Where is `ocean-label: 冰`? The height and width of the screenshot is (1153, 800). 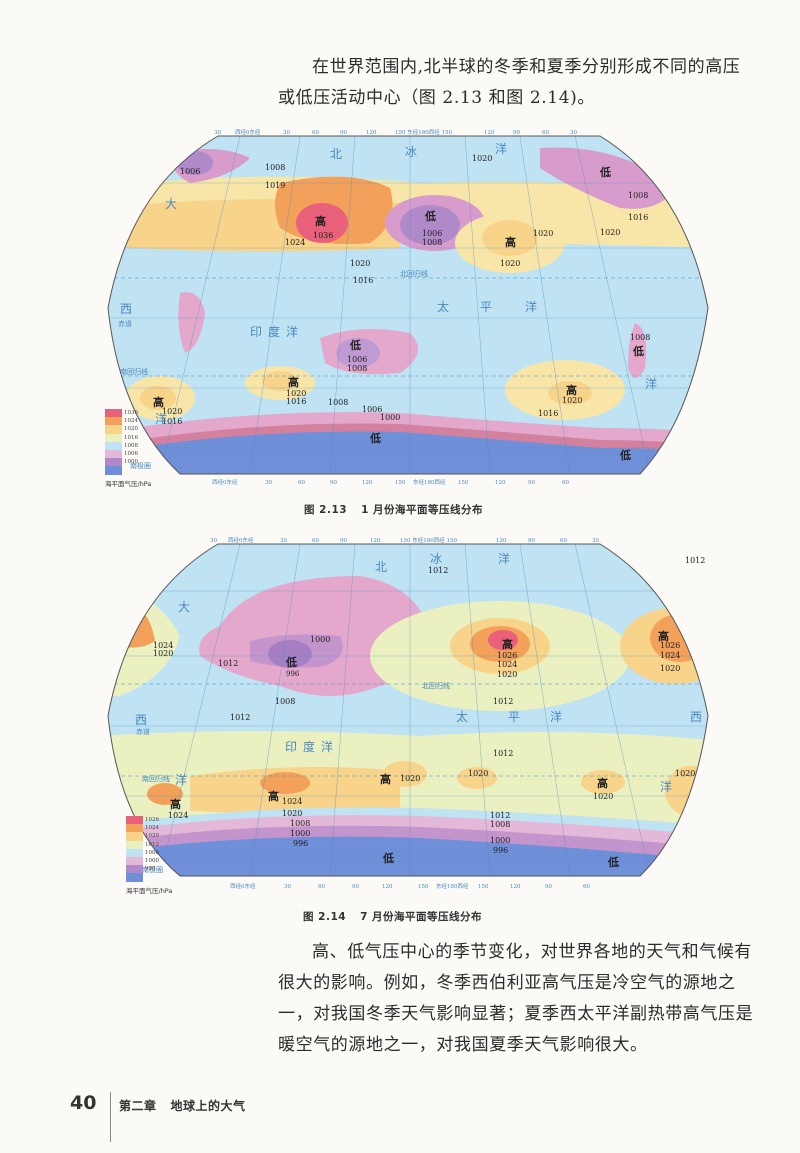 ocean-label: 冰 is located at coordinates (411, 152).